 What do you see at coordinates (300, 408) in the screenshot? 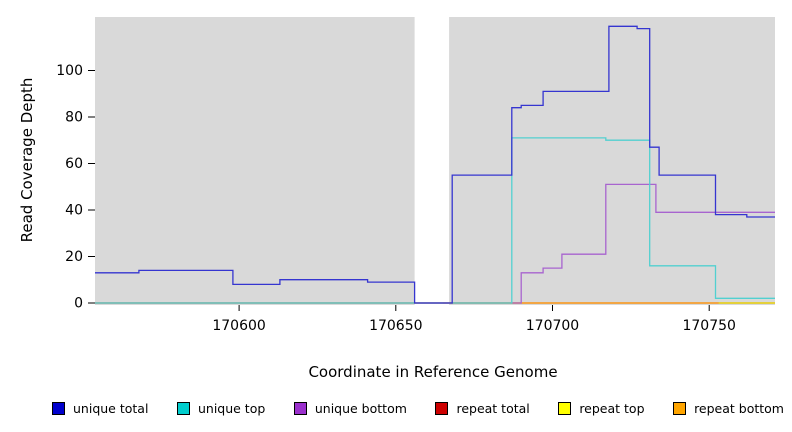
I see `legend-swatch-unique-bottom` at bounding box center [300, 408].